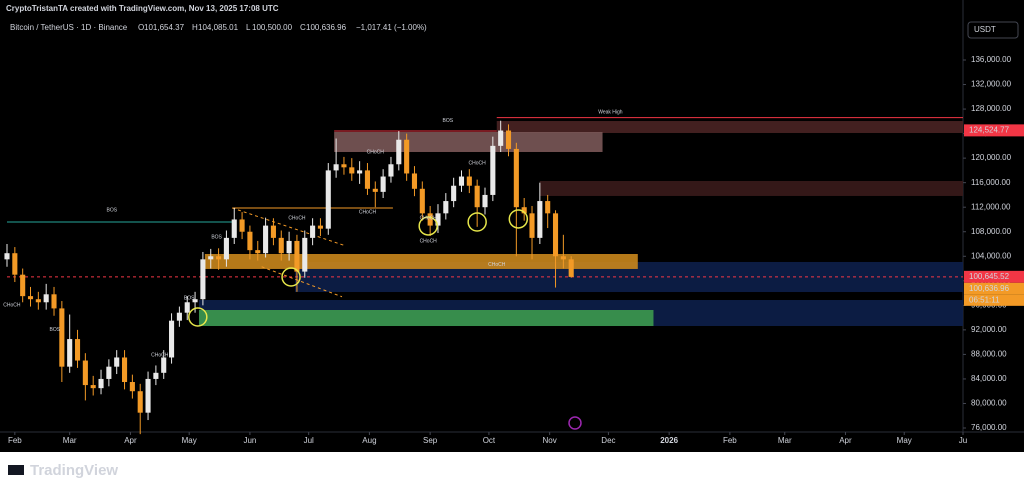  I want to click on legend-key: L, so click(248, 27).